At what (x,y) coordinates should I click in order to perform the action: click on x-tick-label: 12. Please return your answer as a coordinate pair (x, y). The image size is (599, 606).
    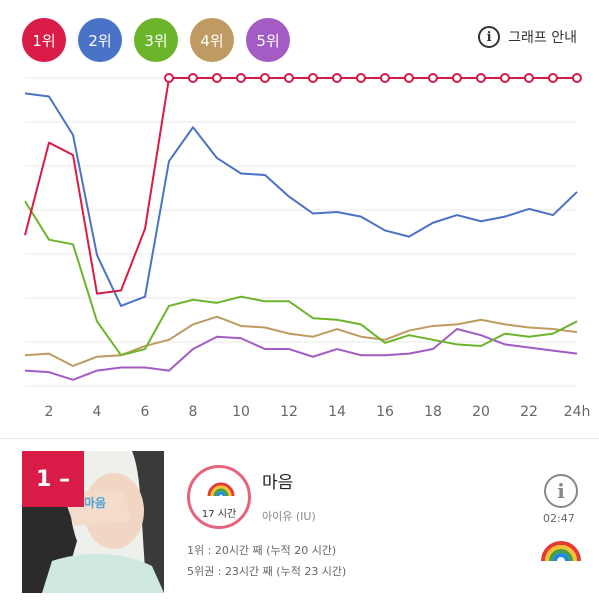
    Looking at the image, I should click on (289, 412).